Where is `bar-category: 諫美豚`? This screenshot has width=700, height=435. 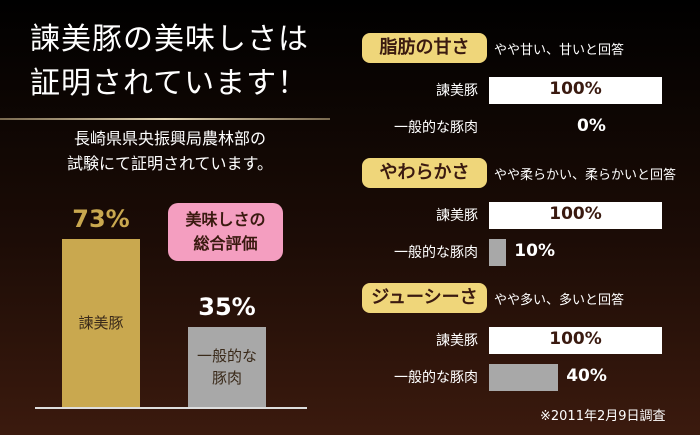
bar-category: 諫美豚 is located at coordinates (101, 323).